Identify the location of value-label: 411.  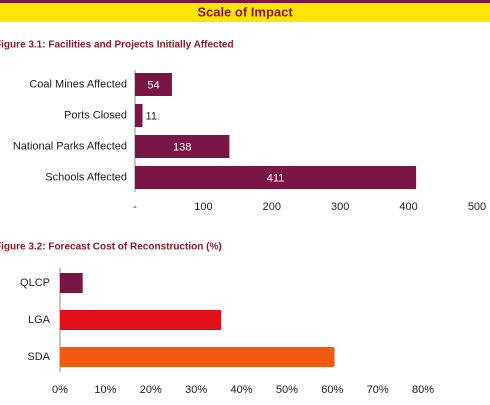
(276, 178).